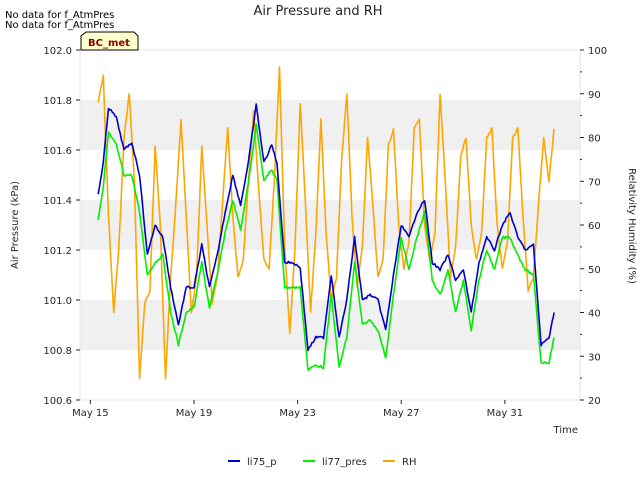  I want to click on legend-label: li77_pres, so click(344, 462).